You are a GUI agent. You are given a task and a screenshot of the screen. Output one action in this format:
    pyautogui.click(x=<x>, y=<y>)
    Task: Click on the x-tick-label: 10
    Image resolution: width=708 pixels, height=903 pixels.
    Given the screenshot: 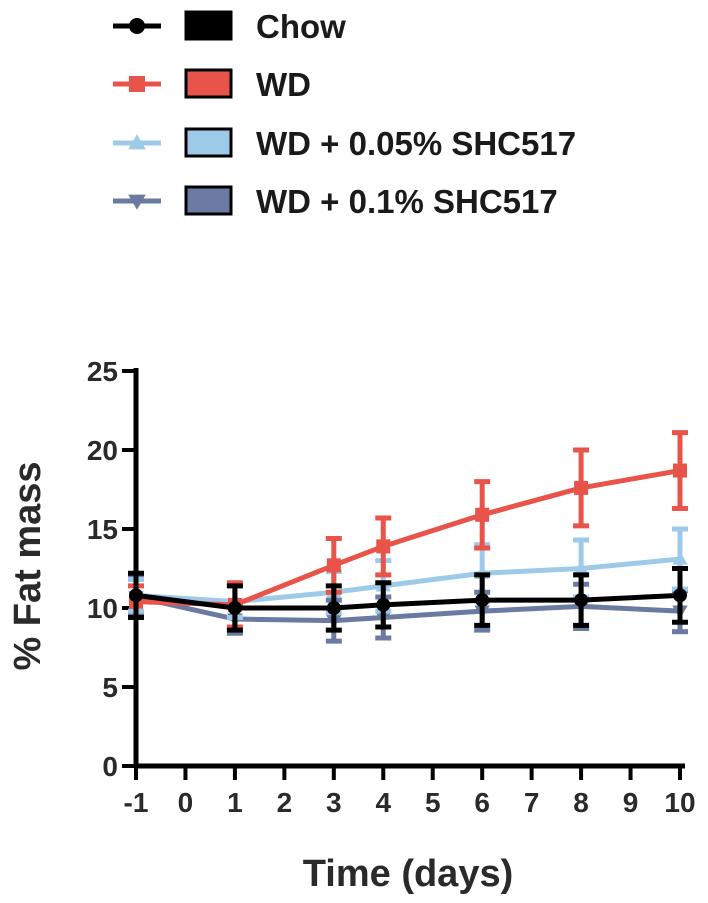 What is the action you would take?
    pyautogui.click(x=679, y=802)
    